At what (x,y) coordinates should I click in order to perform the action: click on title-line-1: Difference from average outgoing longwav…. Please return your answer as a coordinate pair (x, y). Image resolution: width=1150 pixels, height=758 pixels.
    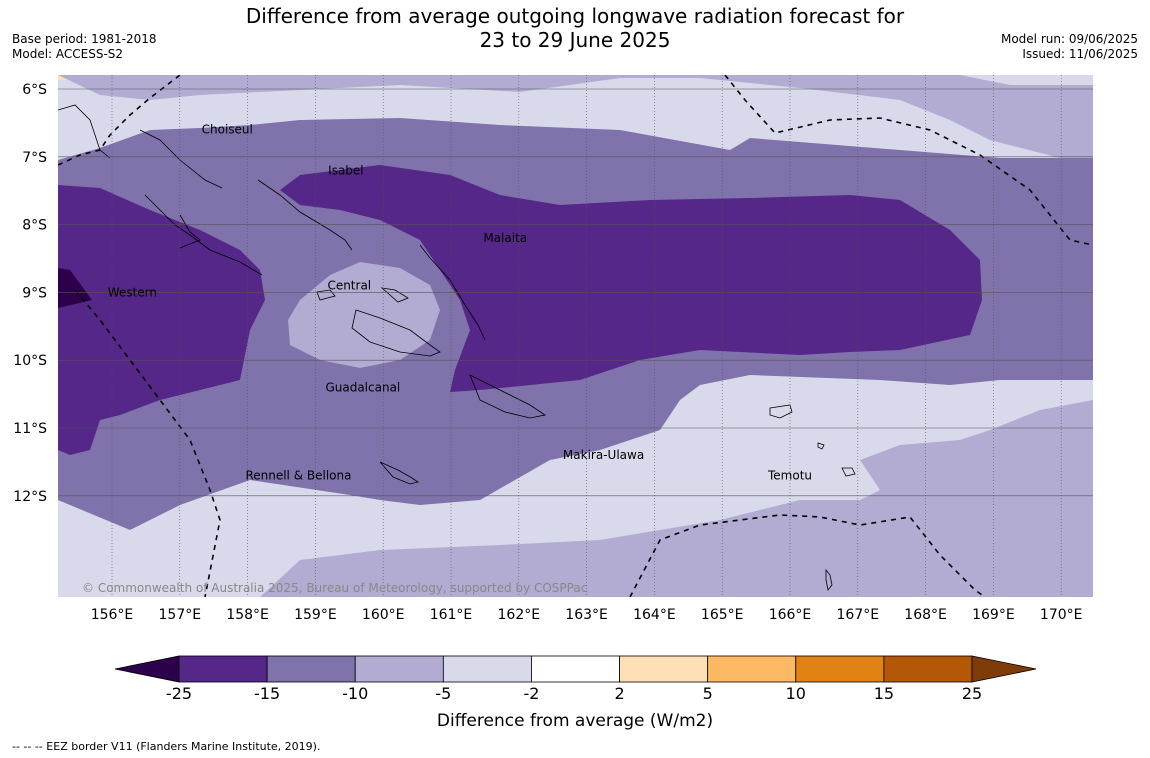
    Looking at the image, I should click on (575, 16).